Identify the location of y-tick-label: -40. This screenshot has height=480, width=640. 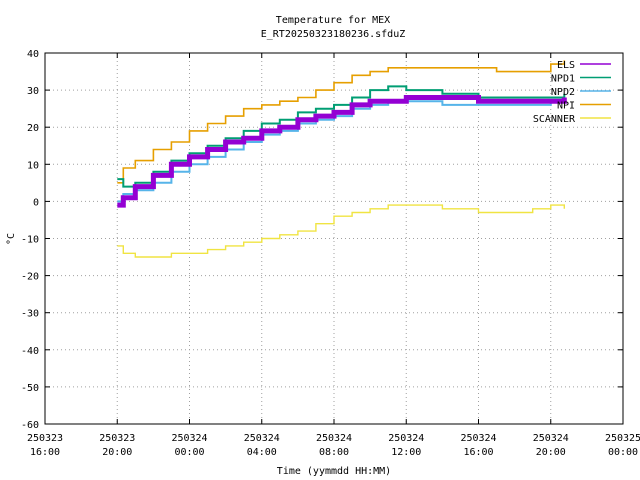
(30, 351).